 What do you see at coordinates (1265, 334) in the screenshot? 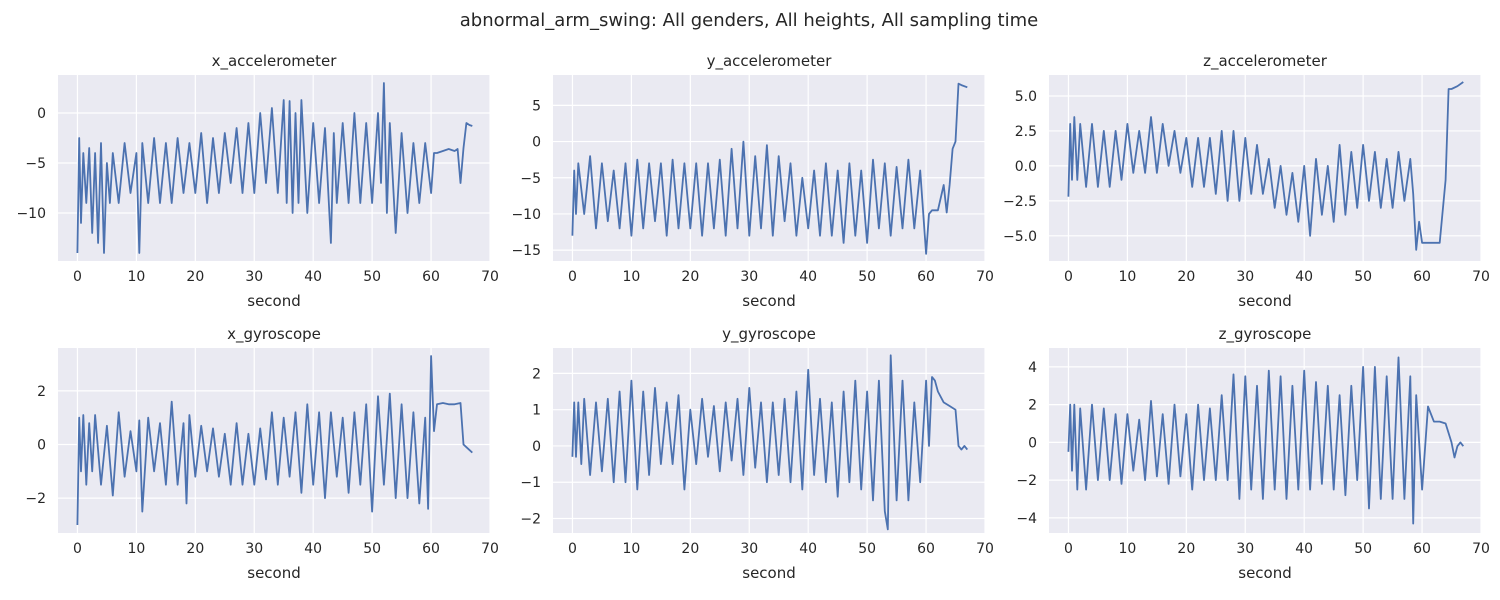
I see `subplot-title: z_gyroscope` at bounding box center [1265, 334].